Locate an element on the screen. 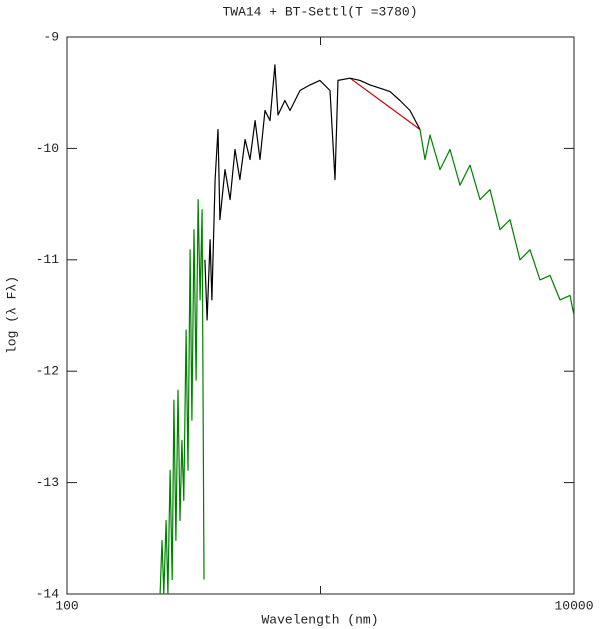  y-tick-label: -11 is located at coordinates (48, 259).